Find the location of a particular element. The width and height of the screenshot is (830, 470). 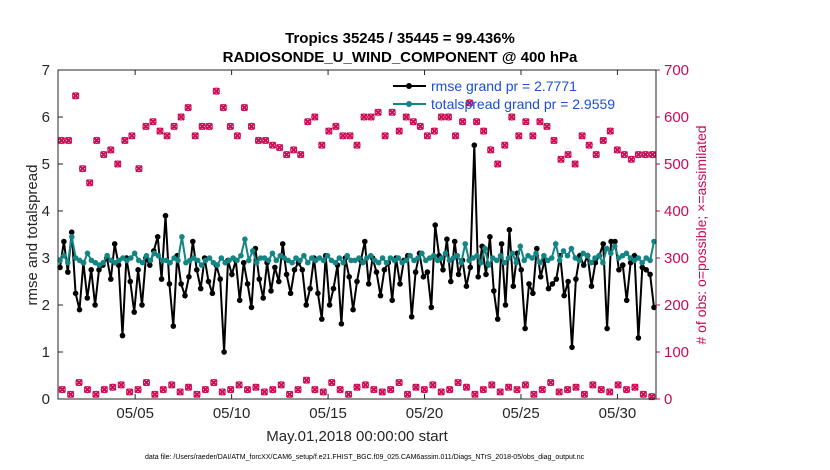

left-tick-label: 6 is located at coordinates (46, 117).